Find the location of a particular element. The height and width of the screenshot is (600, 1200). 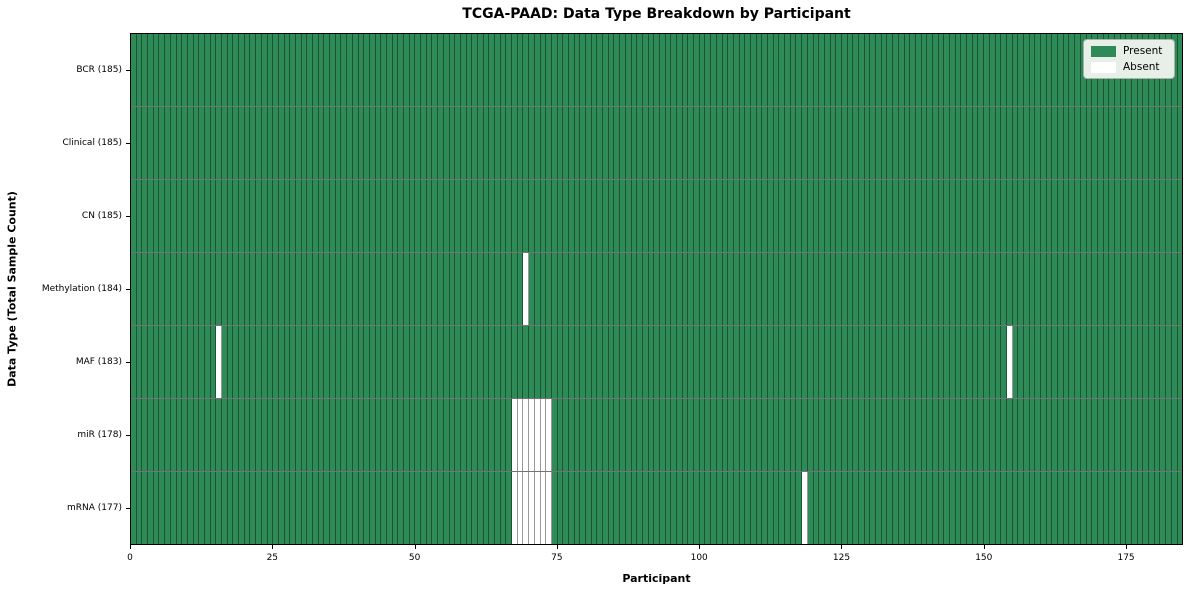

heatmap-row-mrna is located at coordinates (657, 507).